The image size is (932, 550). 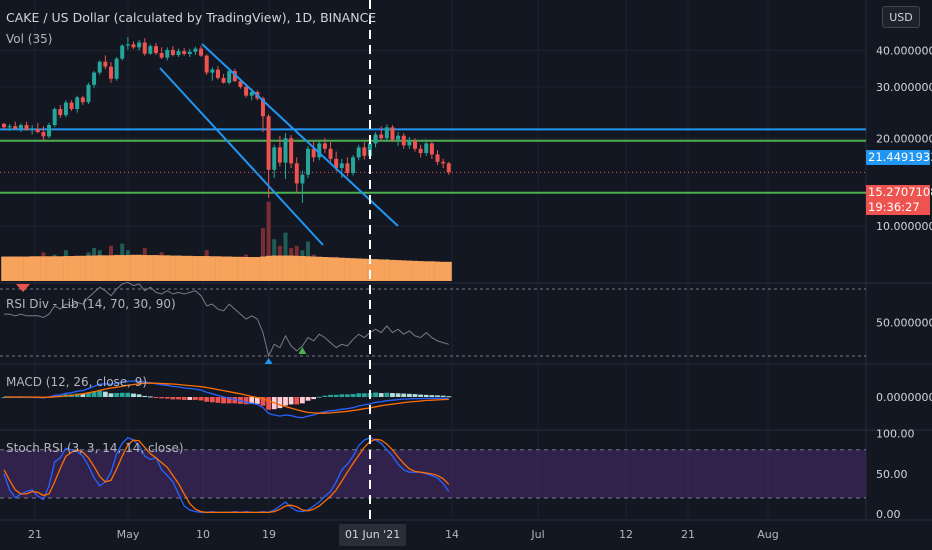 I want to click on volume-legend: Vol (35), so click(x=29, y=39).